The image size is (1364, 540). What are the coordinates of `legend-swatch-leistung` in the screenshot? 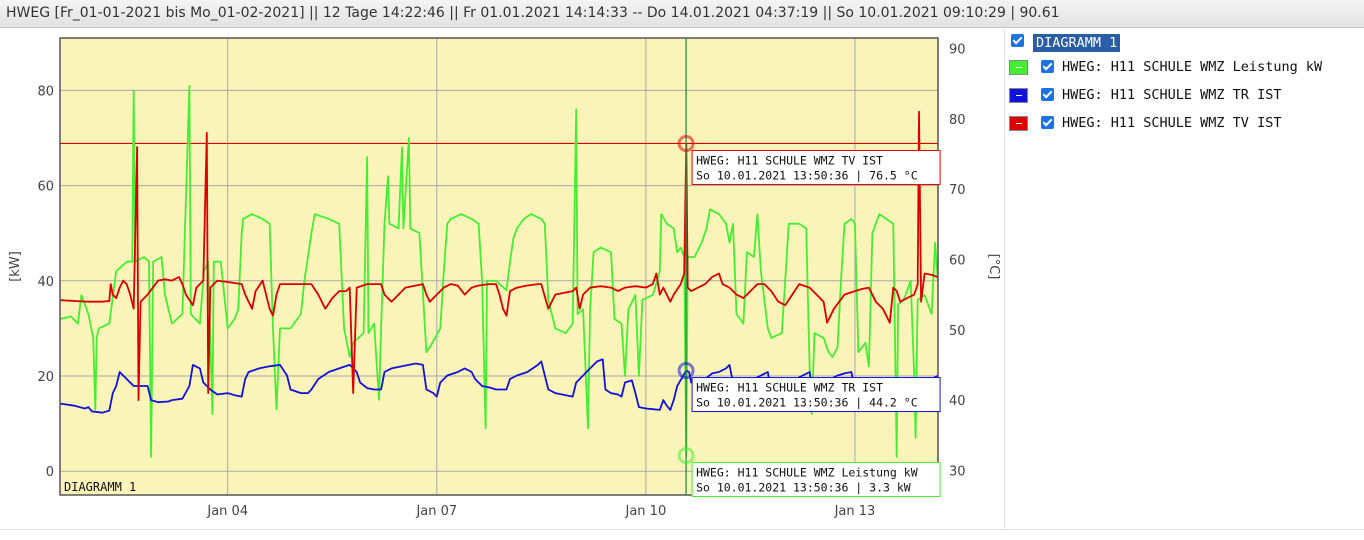 It's located at (1018, 67).